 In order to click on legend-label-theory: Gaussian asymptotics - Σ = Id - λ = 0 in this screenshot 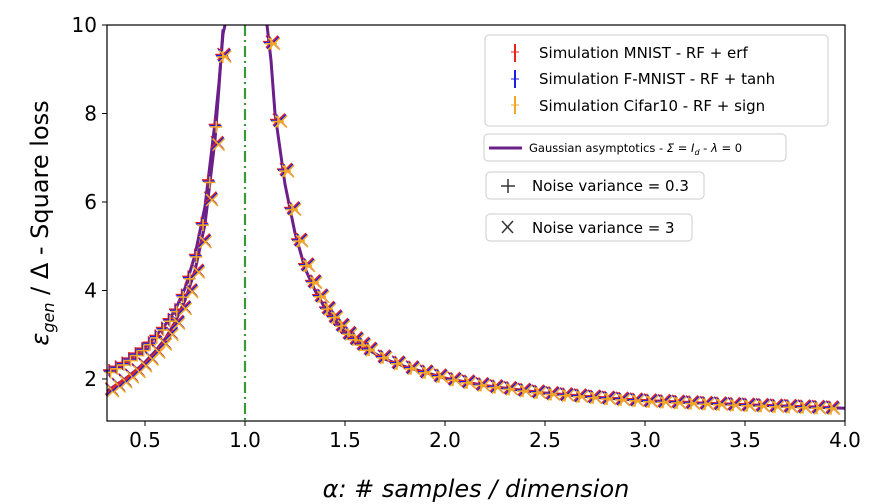, I will do `click(635, 149)`.